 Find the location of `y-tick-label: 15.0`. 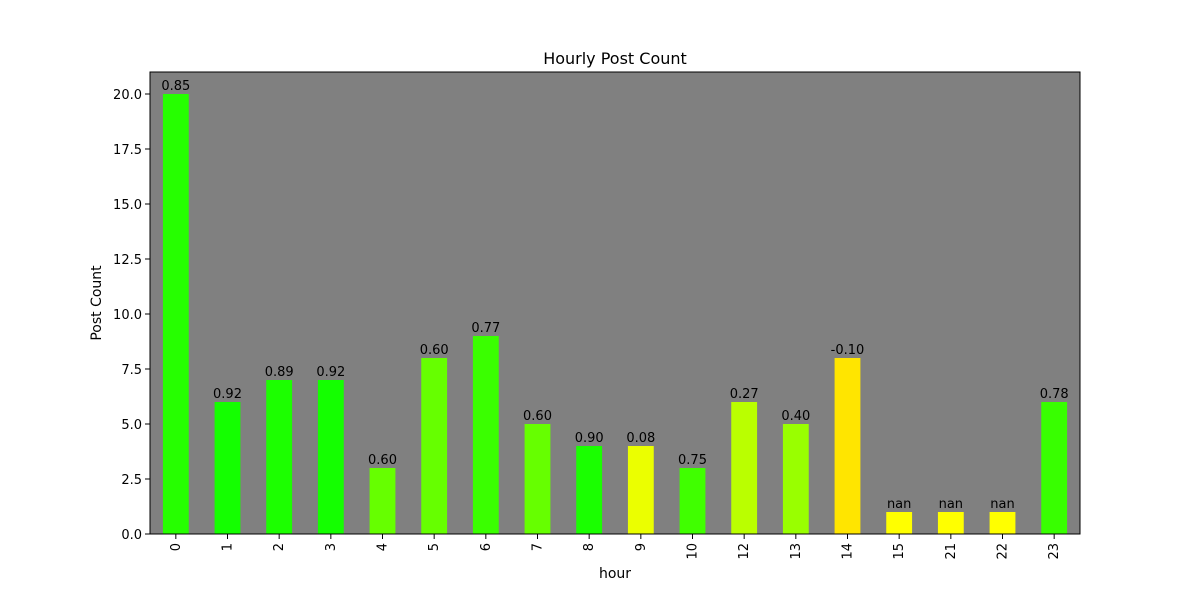

y-tick-label: 15.0 is located at coordinates (127, 205).